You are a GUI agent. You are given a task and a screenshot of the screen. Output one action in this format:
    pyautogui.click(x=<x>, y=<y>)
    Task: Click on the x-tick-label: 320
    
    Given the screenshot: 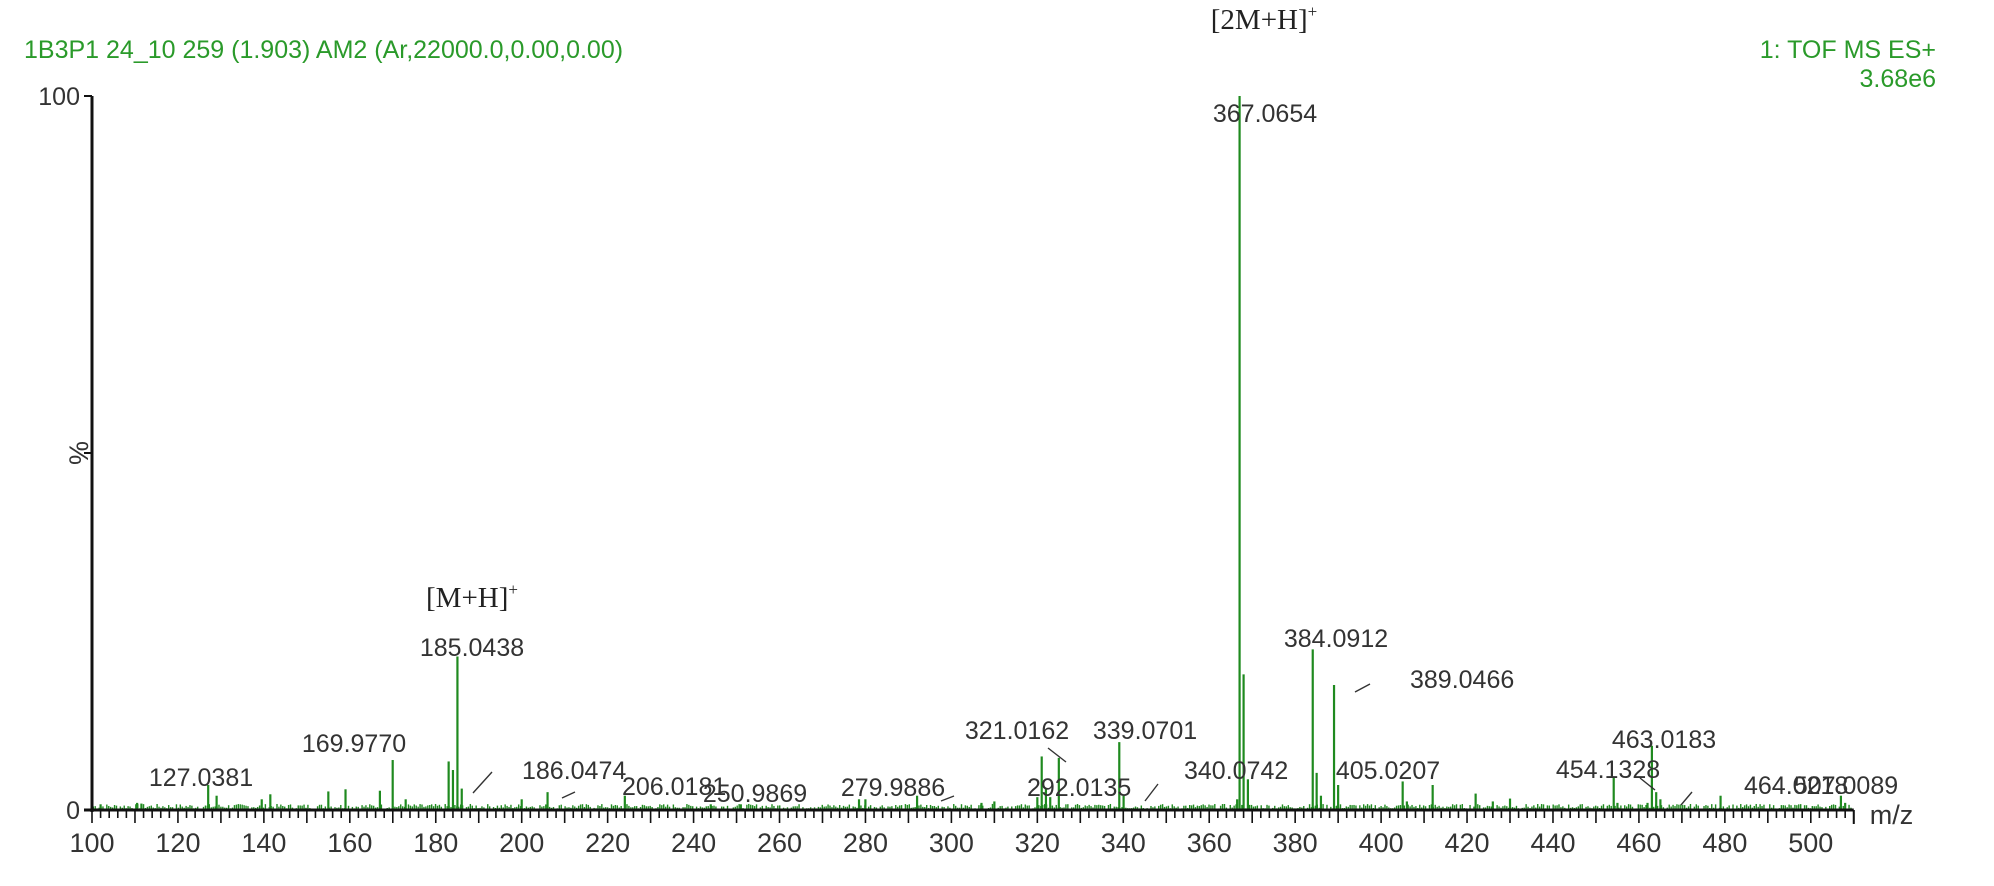 What is the action you would take?
    pyautogui.click(x=1037, y=843)
    